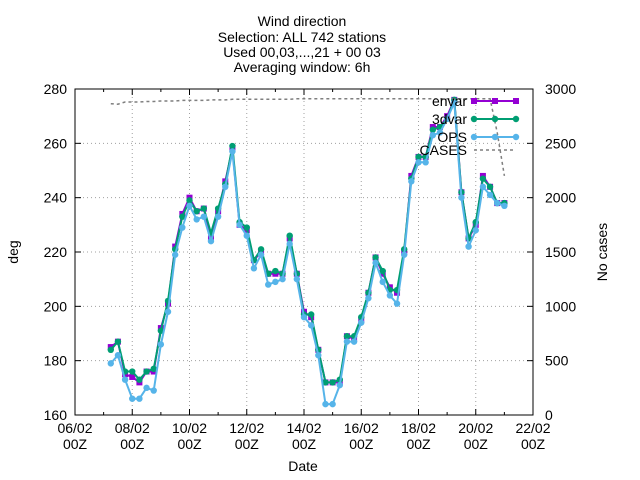 The height and width of the screenshot is (480, 640). Describe the element at coordinates (132, 428) in the screenshot. I see `x-tick-label-date: 08/02` at that location.